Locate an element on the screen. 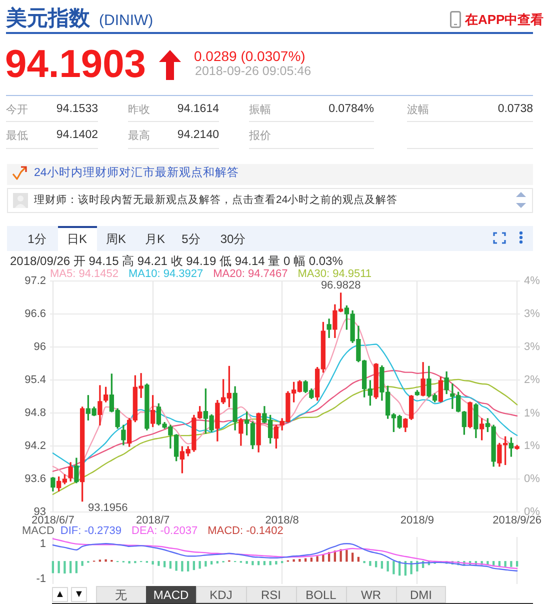 Image resolution: width=550 pixels, height=604 pixels. annotation: 93.1956 is located at coordinates (108, 508).